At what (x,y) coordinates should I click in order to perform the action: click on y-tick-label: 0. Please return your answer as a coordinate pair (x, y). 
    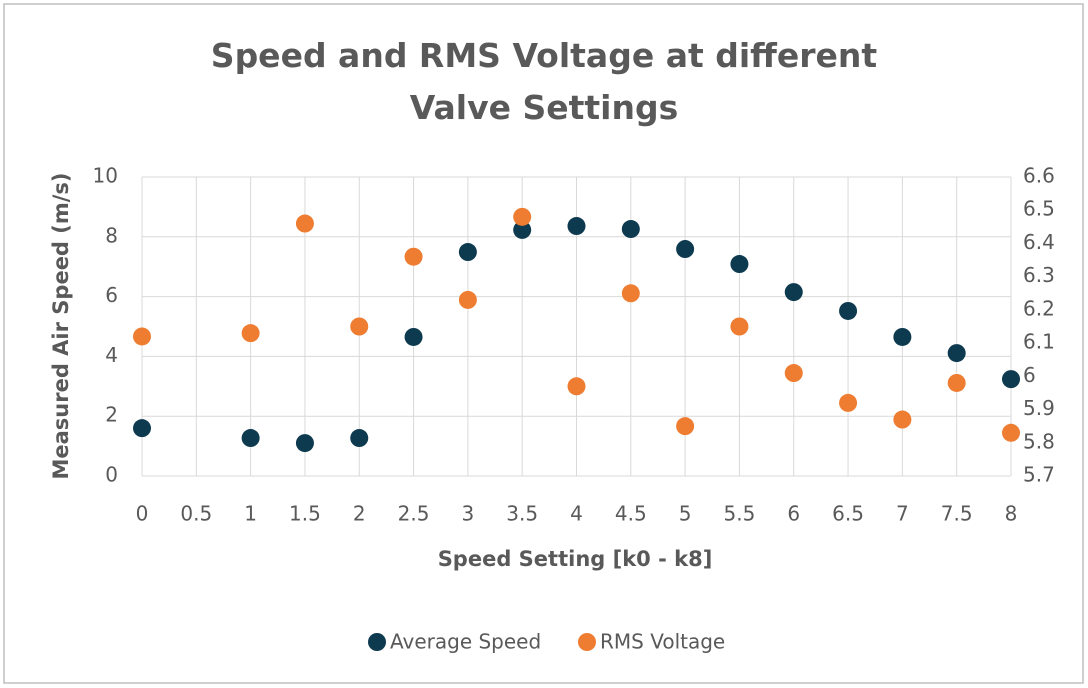
    Looking at the image, I should click on (111, 475).